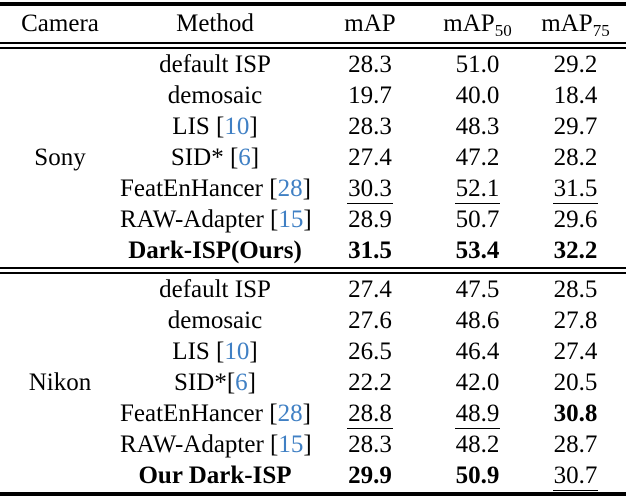 This screenshot has height=504, width=626. I want to click on table-bottom-rule, so click(313, 494).